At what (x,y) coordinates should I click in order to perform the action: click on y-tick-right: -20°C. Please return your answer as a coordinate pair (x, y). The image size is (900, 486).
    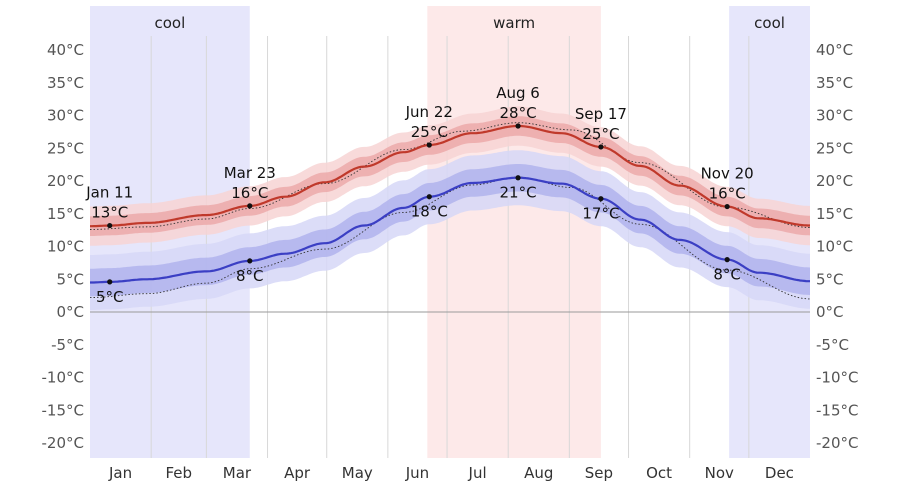
    Looking at the image, I should click on (837, 443).